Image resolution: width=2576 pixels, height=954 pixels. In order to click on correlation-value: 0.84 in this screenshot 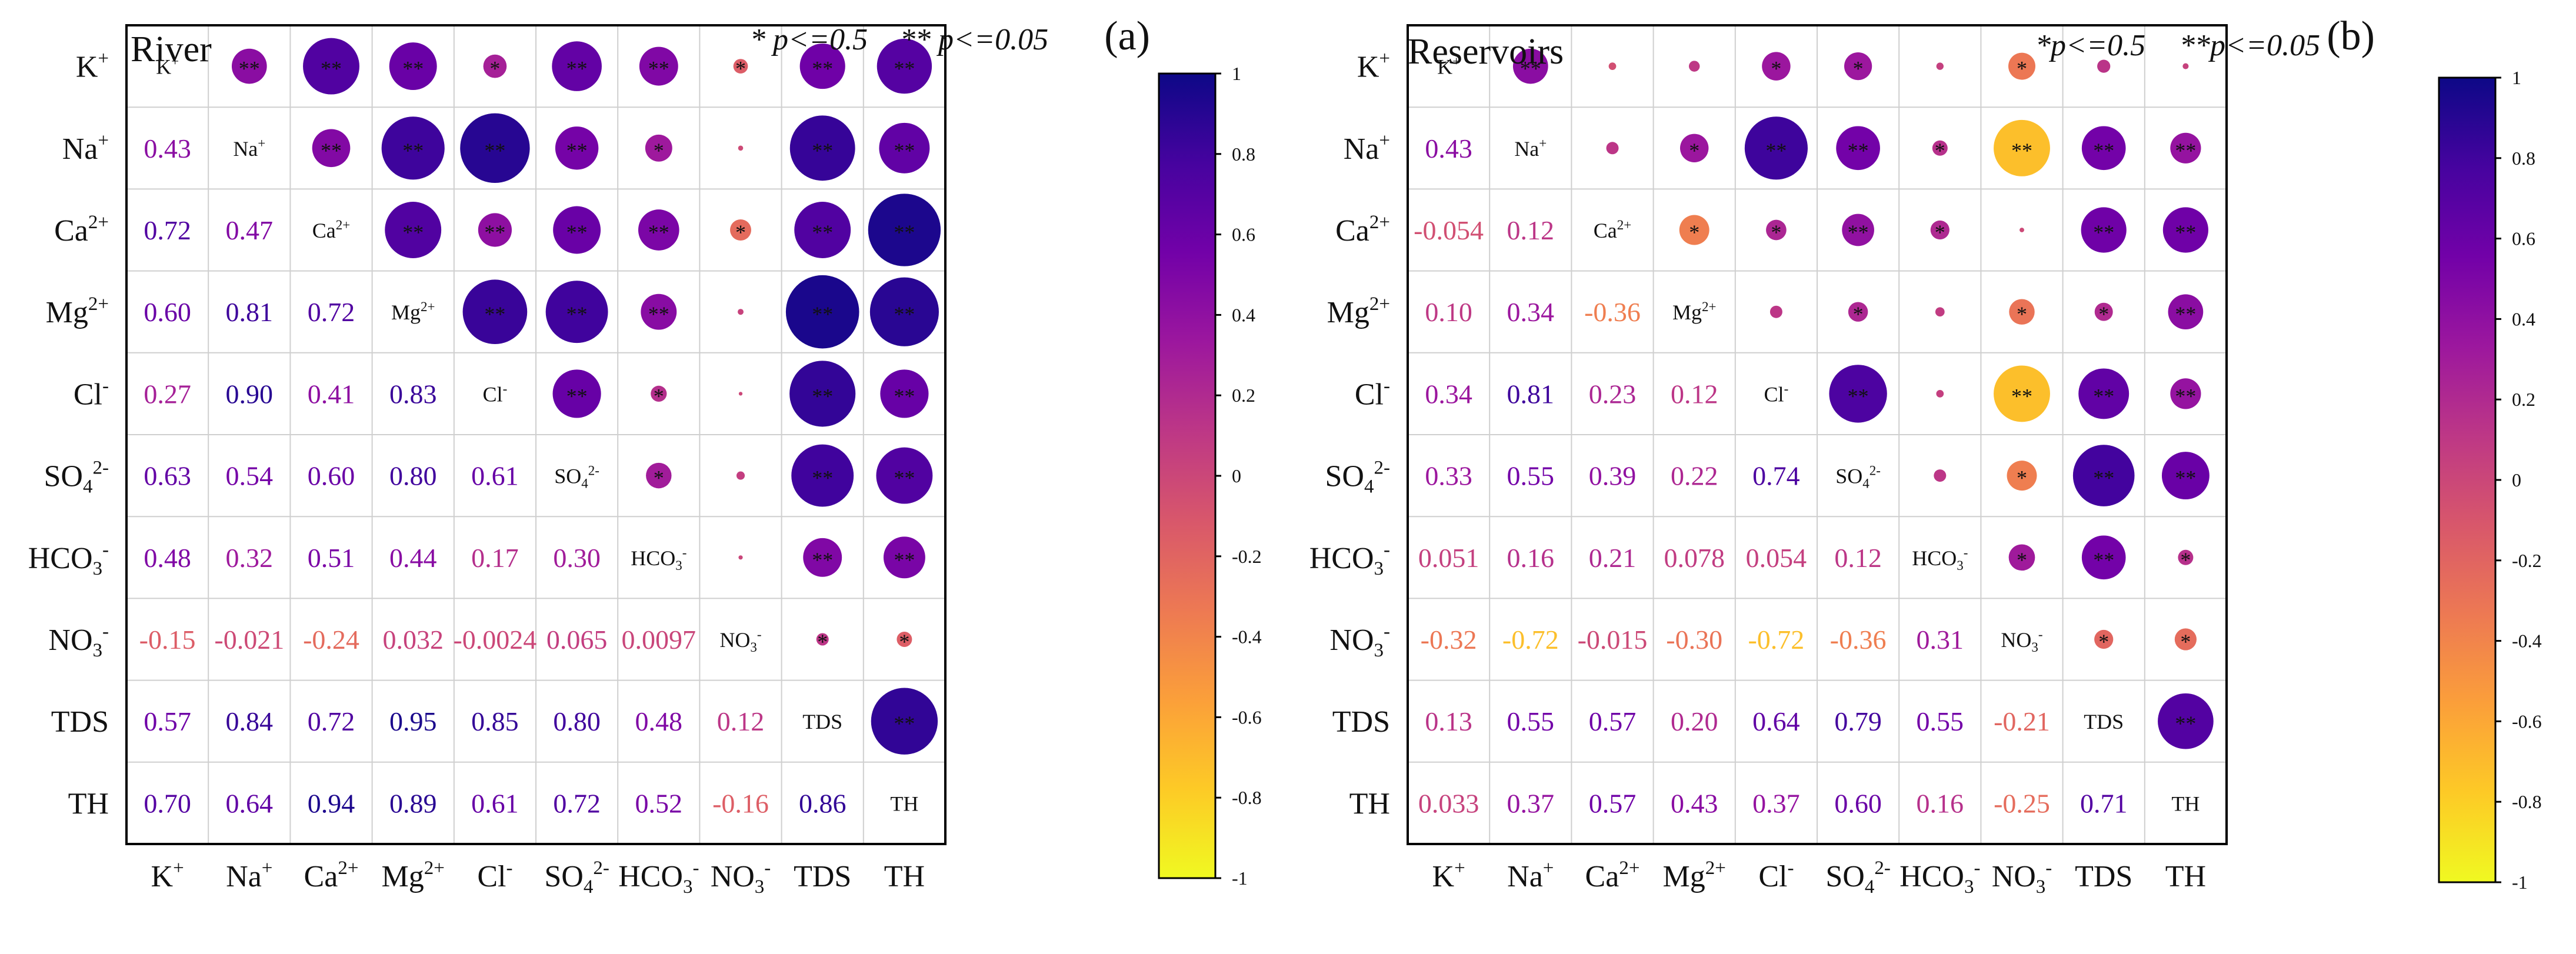, I will do `click(250, 721)`.